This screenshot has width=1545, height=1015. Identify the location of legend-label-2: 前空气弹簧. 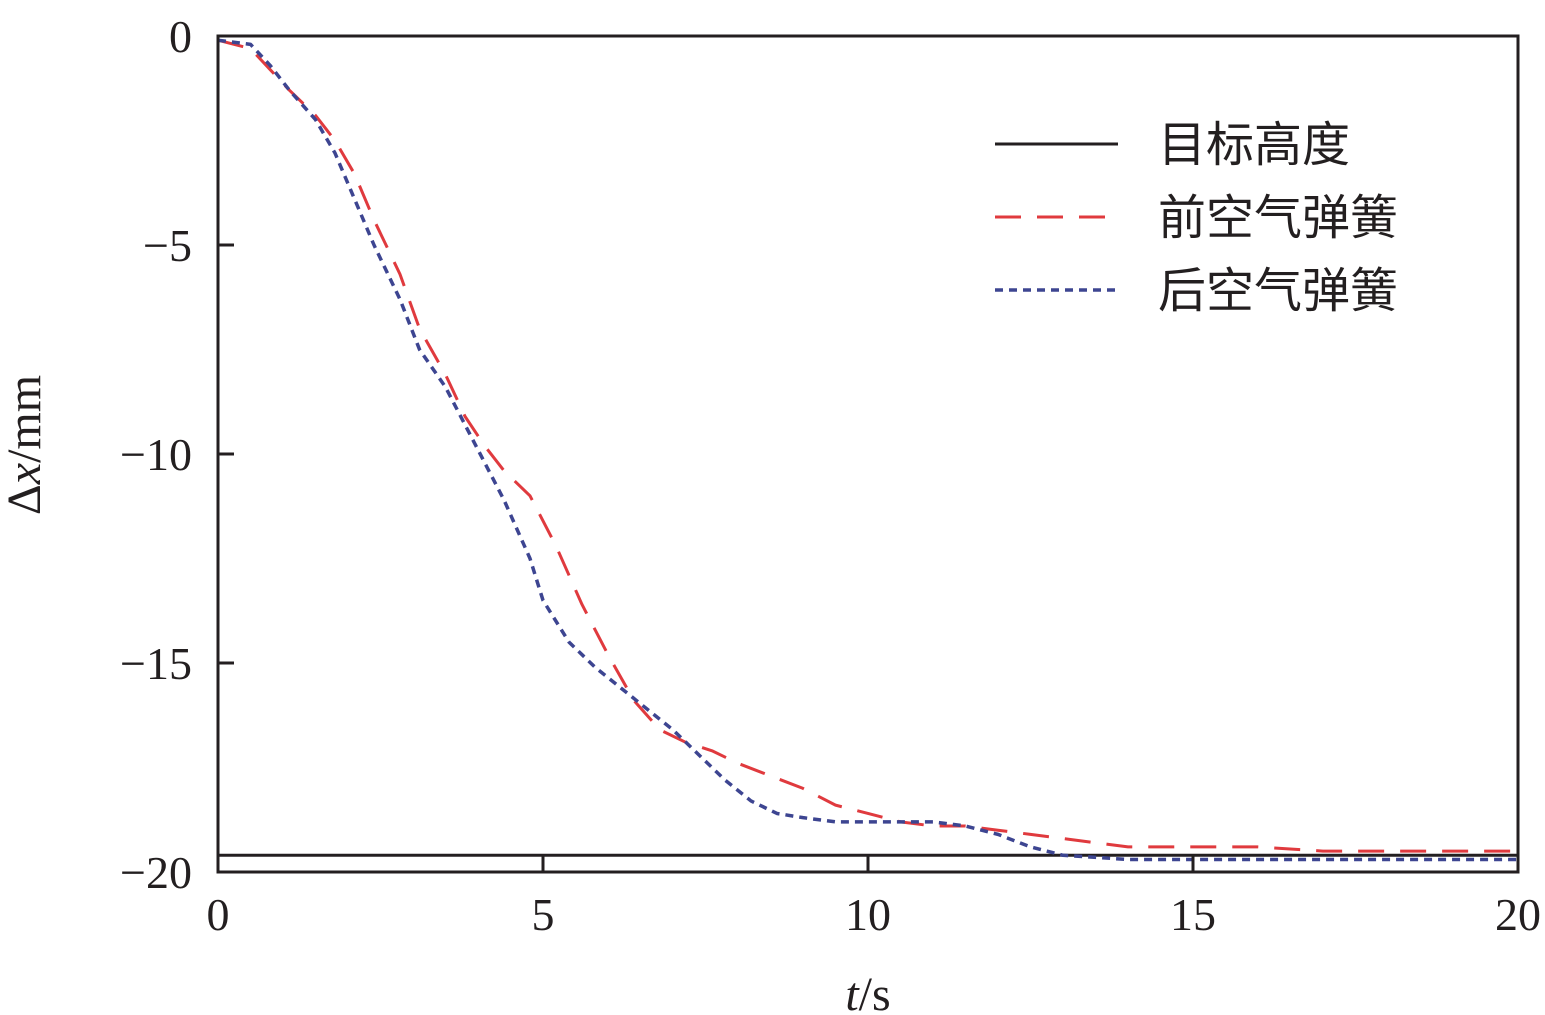
(1278, 218).